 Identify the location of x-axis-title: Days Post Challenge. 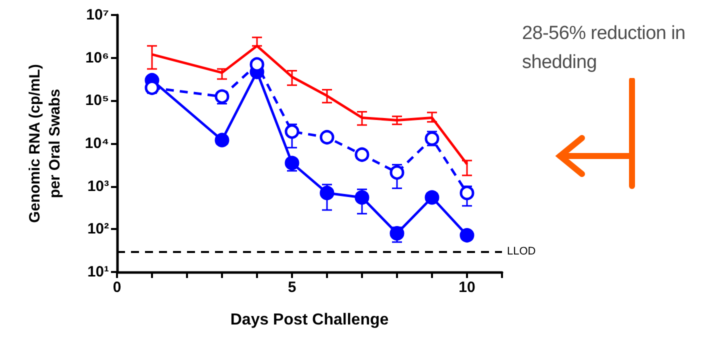
(309, 320).